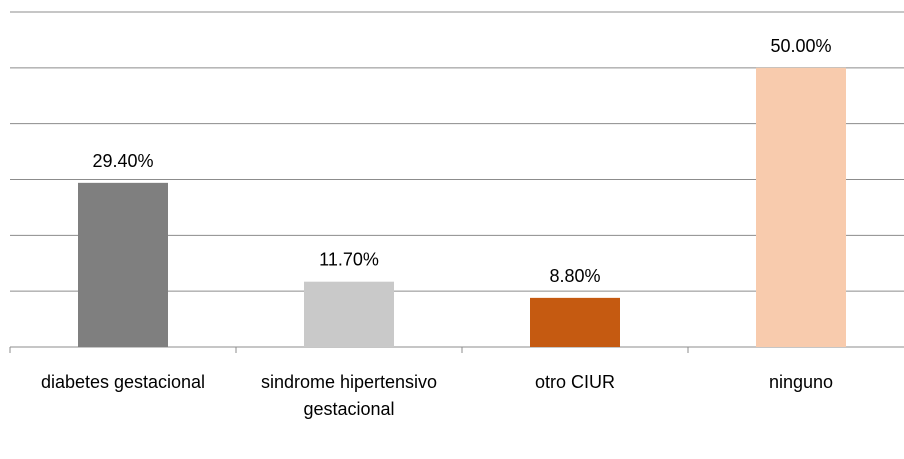 This screenshot has width=904, height=459. What do you see at coordinates (349, 395) in the screenshot?
I see `x-tick-label: sindrome hipertensivo gestacional` at bounding box center [349, 395].